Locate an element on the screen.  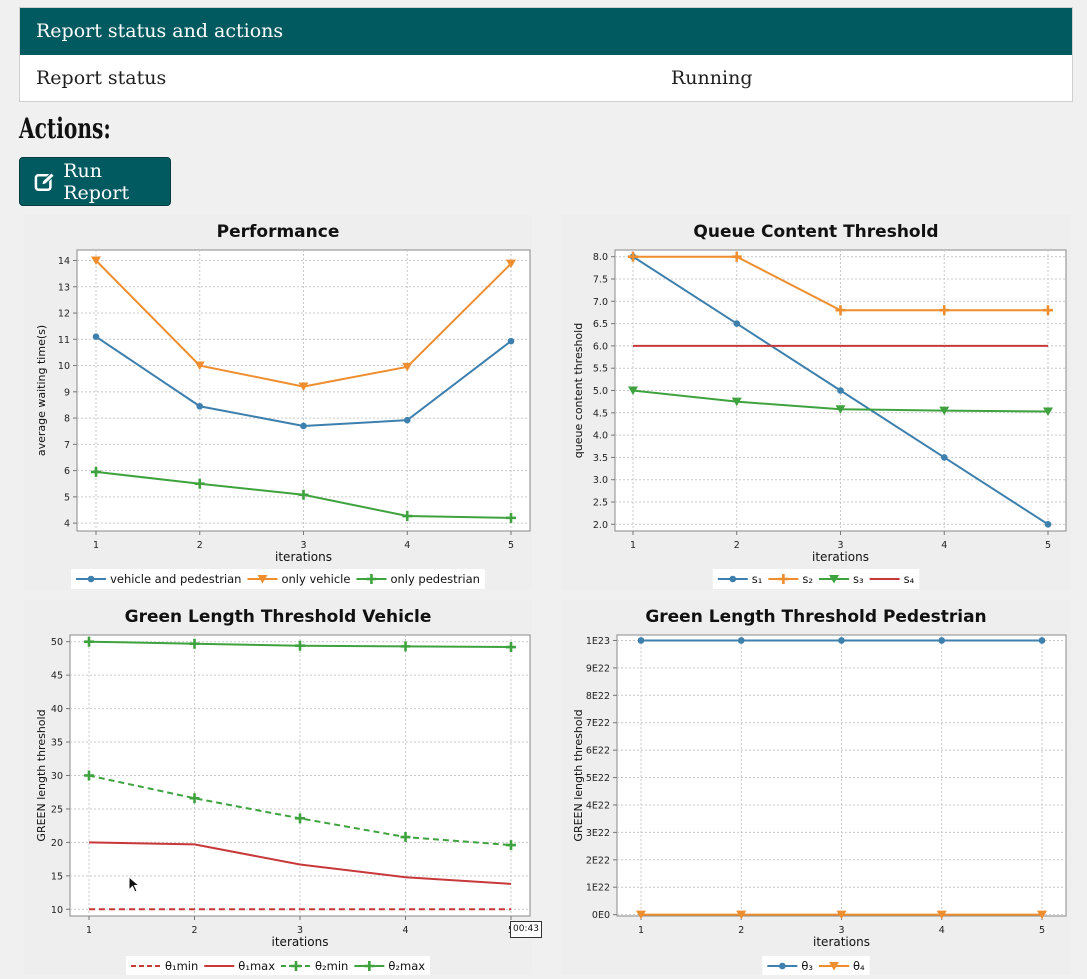
mouse-cursor-icon is located at coordinates (134, 884).